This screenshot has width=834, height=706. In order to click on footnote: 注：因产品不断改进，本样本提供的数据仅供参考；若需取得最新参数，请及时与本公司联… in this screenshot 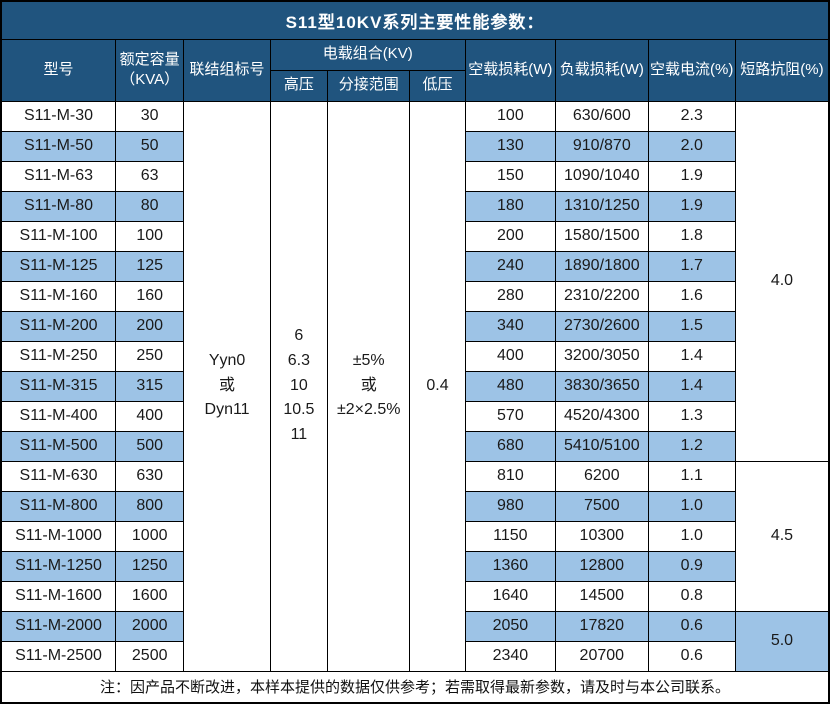, I will do `click(415, 687)`.